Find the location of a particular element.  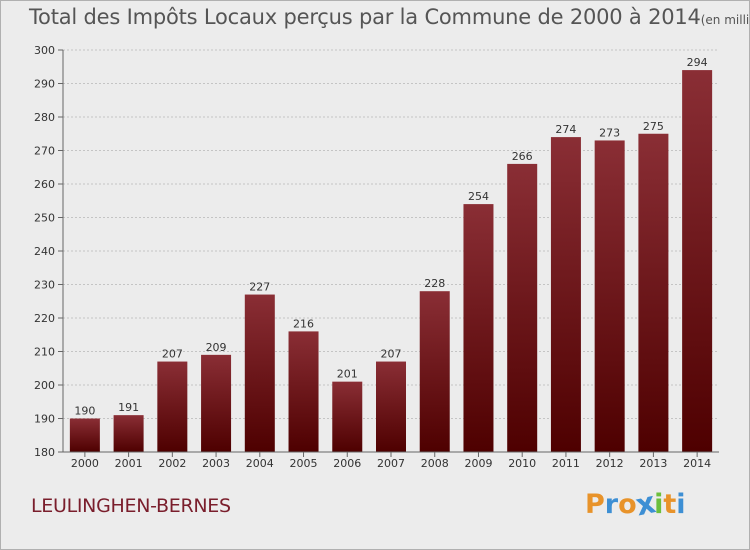

proxiti-logo: Proxiti is located at coordinates (635, 504).